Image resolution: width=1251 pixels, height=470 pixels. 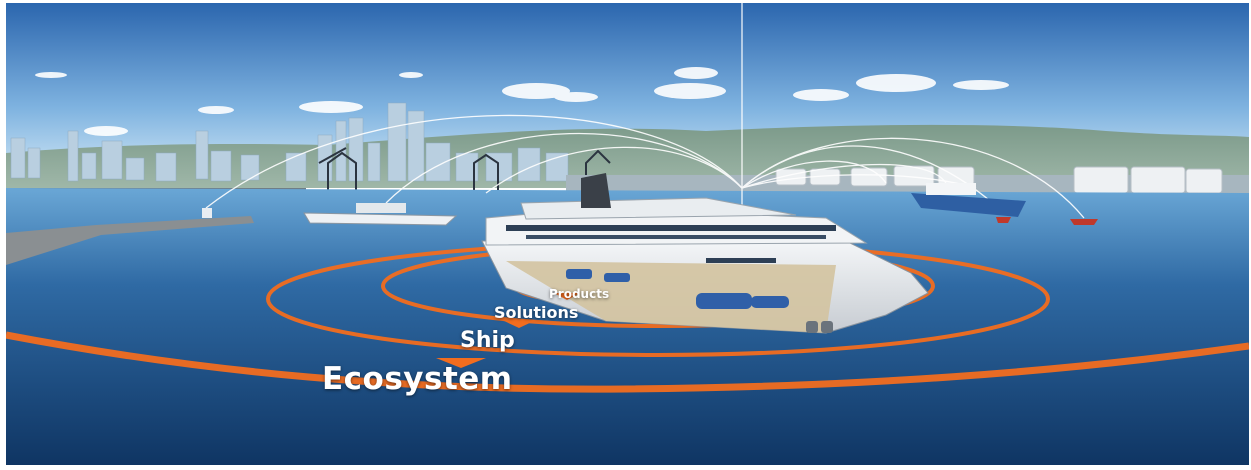 I want to click on city-skyline, so click(x=289, y=142).